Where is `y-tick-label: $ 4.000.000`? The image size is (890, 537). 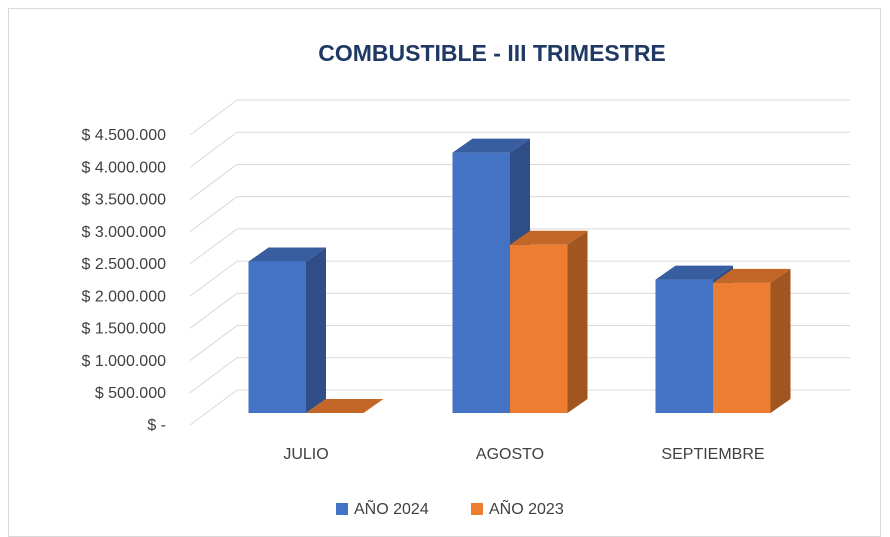
y-tick-label: $ 4.000.000 is located at coordinates (123, 167).